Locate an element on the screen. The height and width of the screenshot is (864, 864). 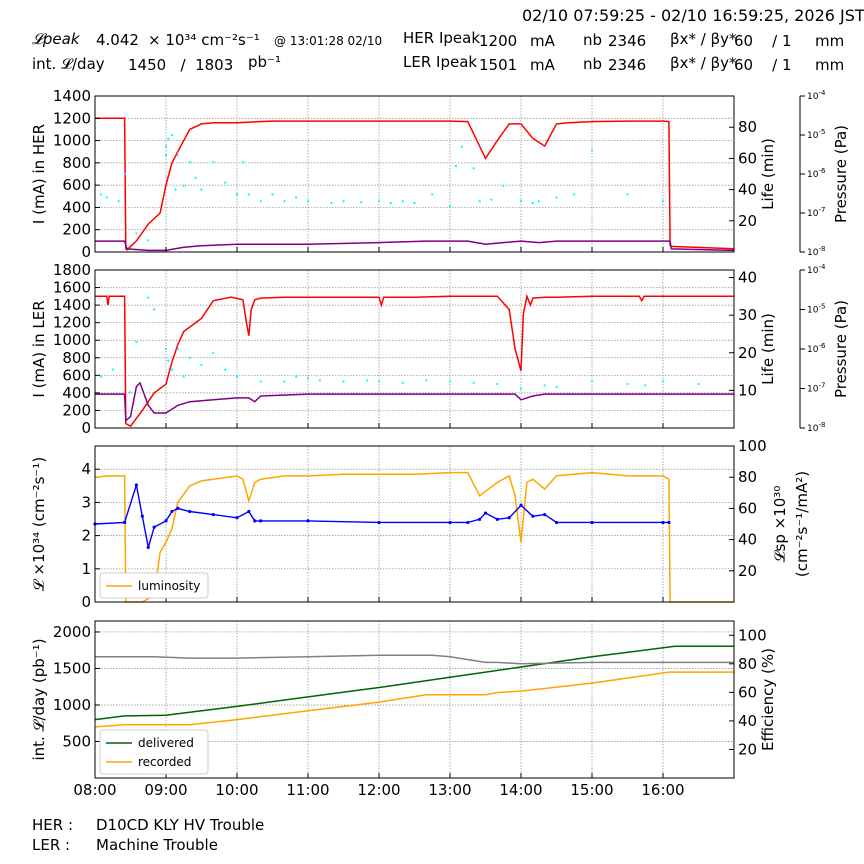
y2label-units: (cm⁻²s⁻¹/mA²) is located at coordinates (802, 524).